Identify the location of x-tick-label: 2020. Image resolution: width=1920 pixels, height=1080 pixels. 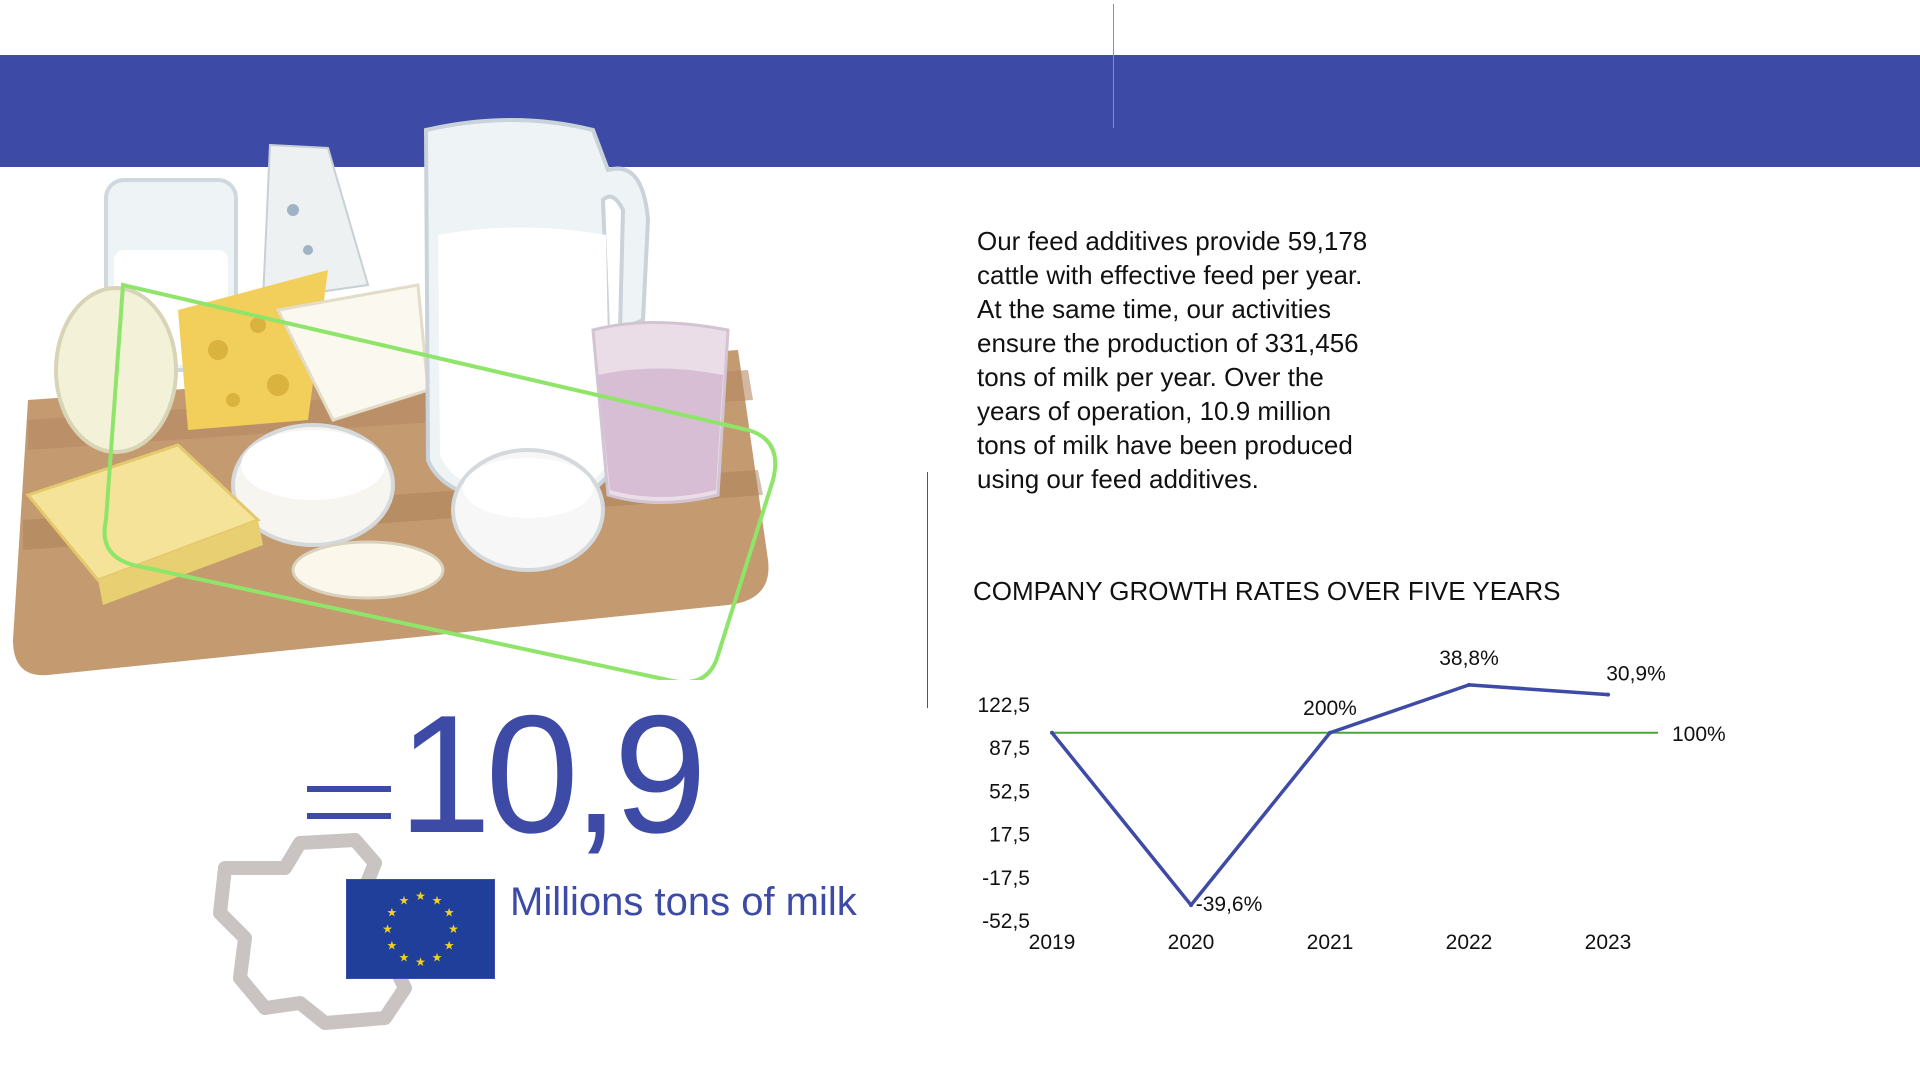
(1191, 942).